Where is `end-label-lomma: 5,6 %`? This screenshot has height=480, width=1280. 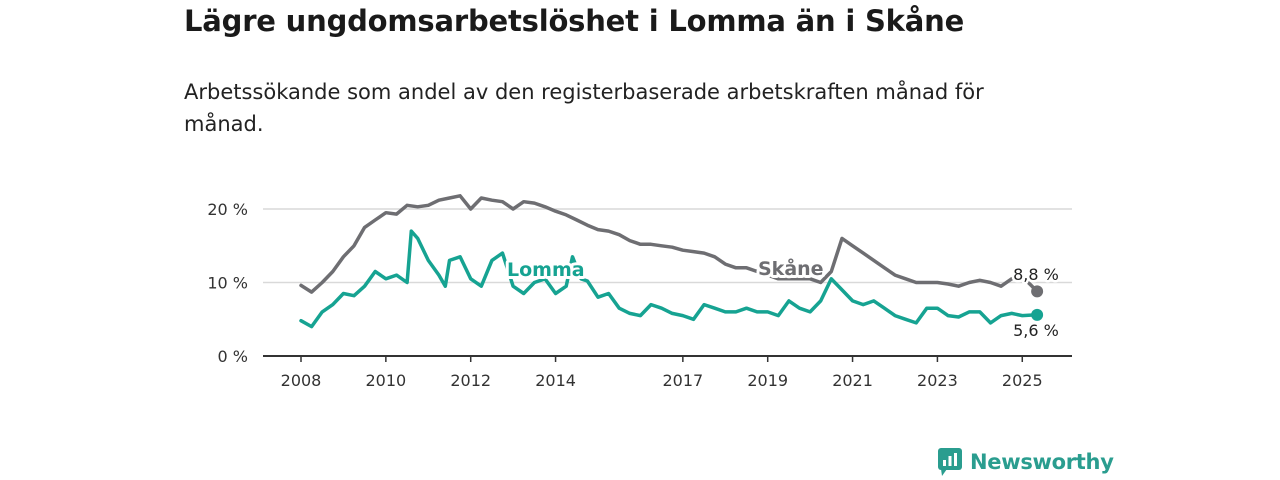 end-label-lomma: 5,6 % is located at coordinates (1036, 330).